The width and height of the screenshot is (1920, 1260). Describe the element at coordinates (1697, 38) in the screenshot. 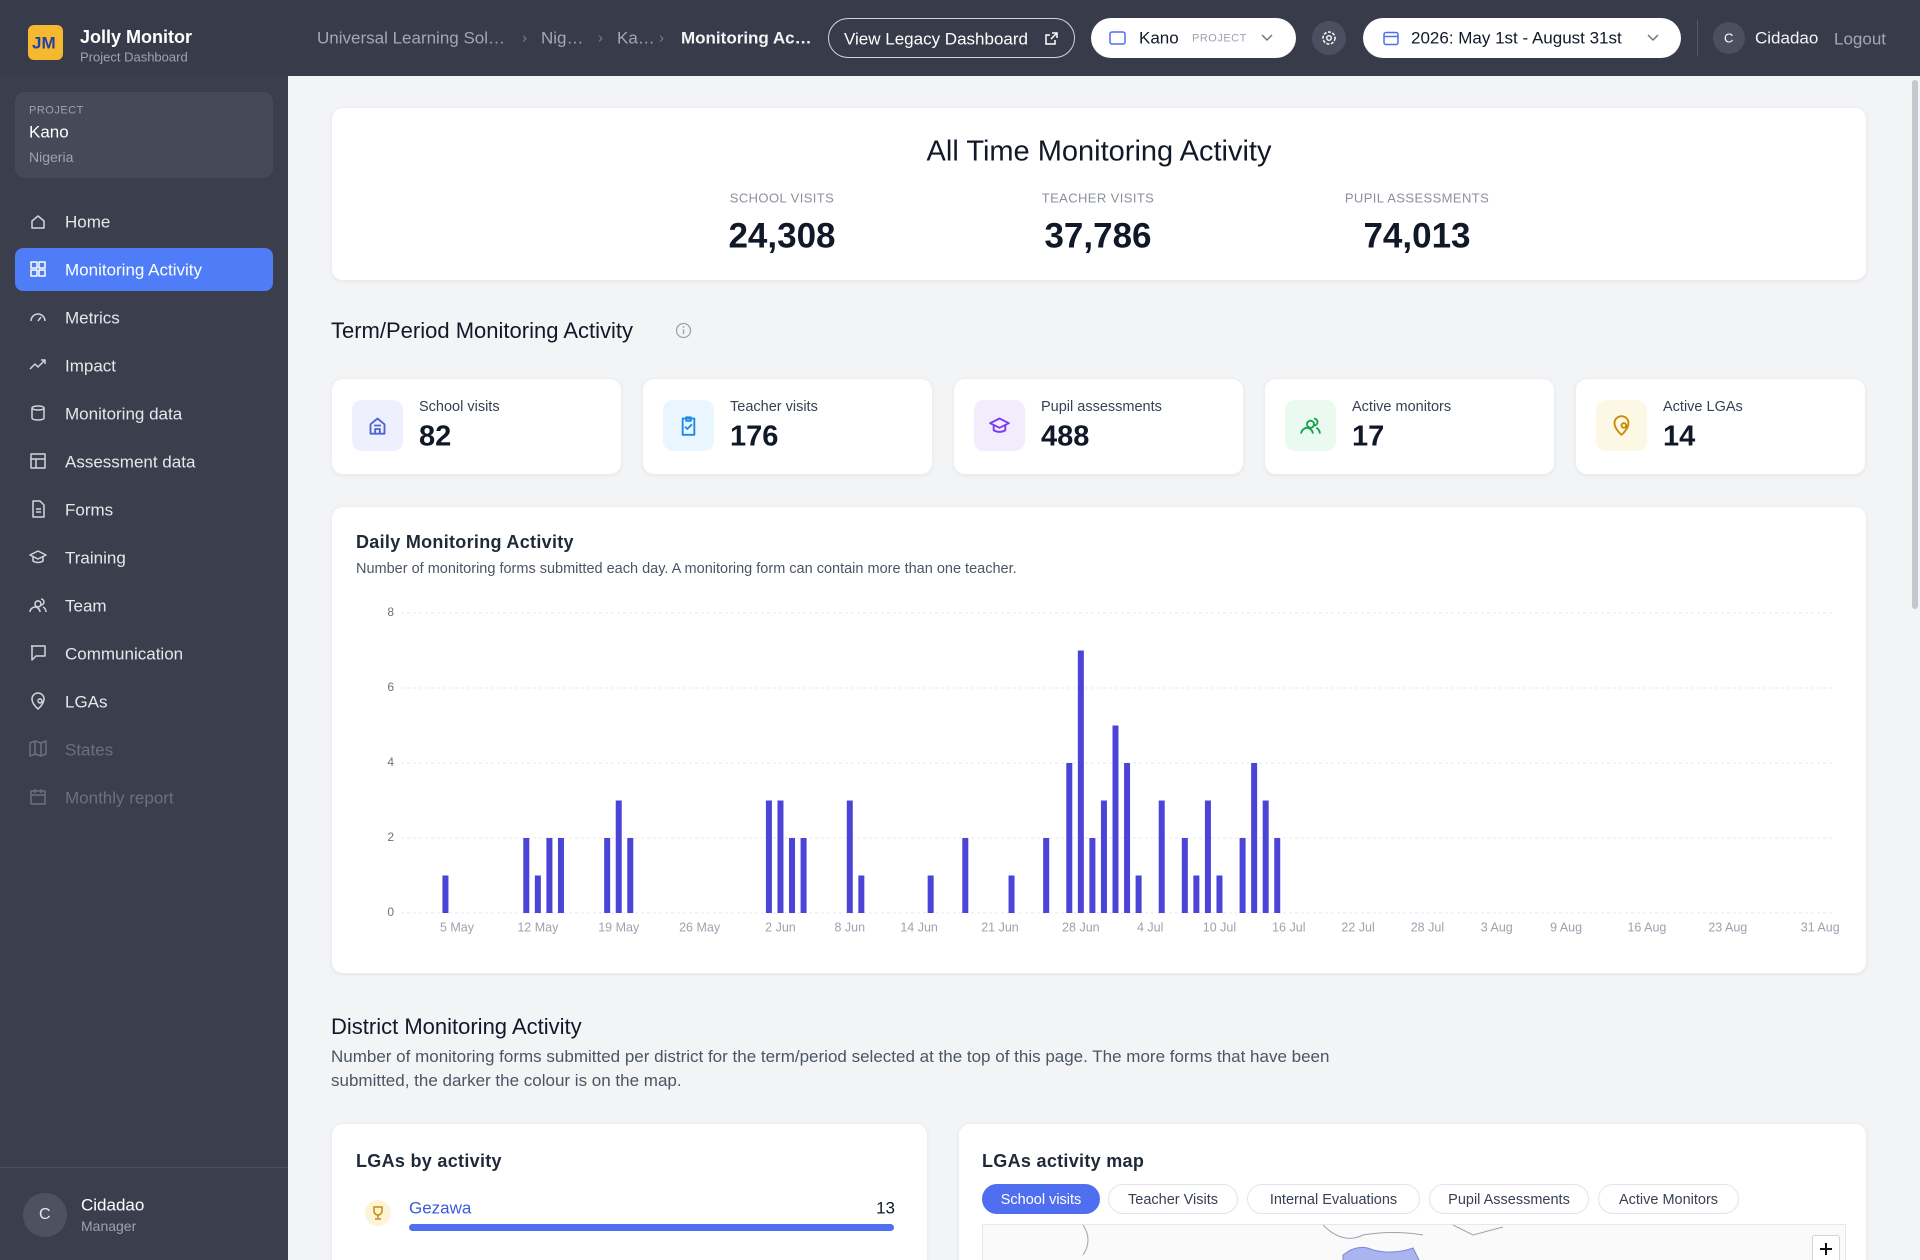

I see `divider` at that location.